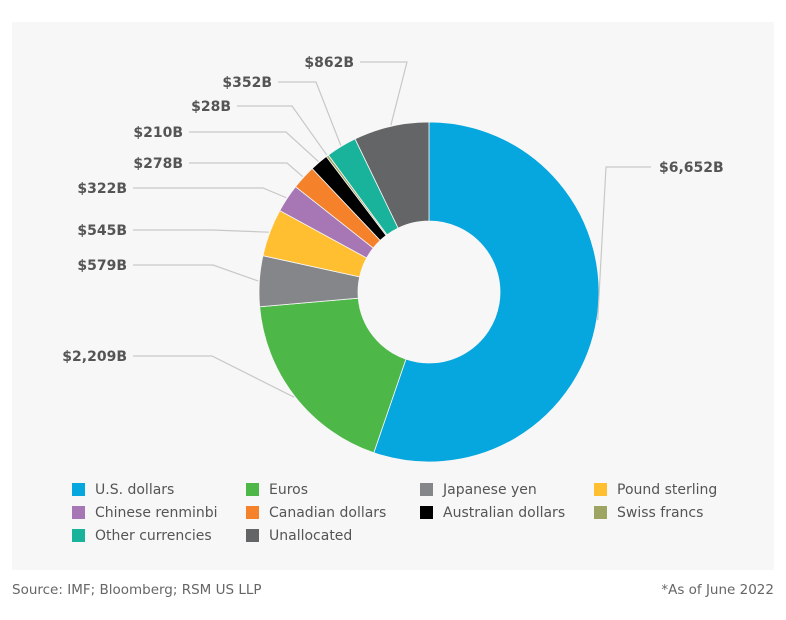 The width and height of the screenshot is (786, 620). I want to click on legend-label: Japanese yen, so click(490, 489).